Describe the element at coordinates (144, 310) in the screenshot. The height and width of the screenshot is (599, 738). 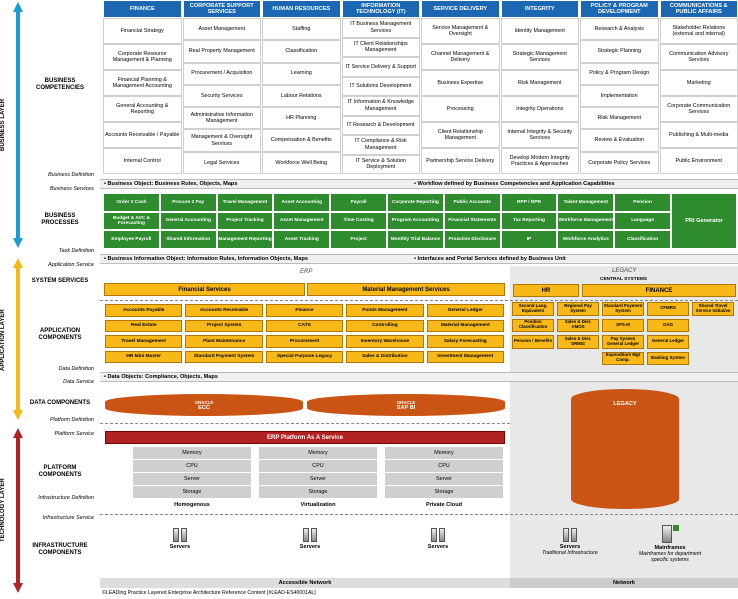
I see `app-component: Accounts Payable` at that location.